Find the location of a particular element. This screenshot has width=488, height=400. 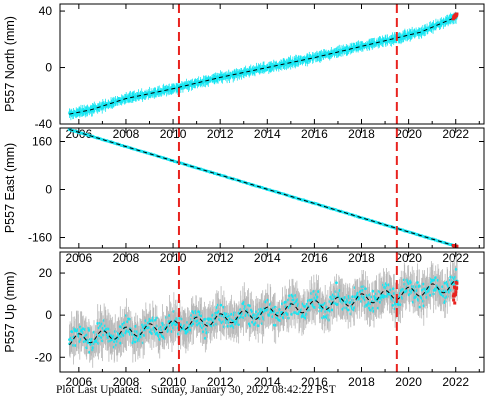

y-tick-label: 160 is located at coordinates (42, 142).